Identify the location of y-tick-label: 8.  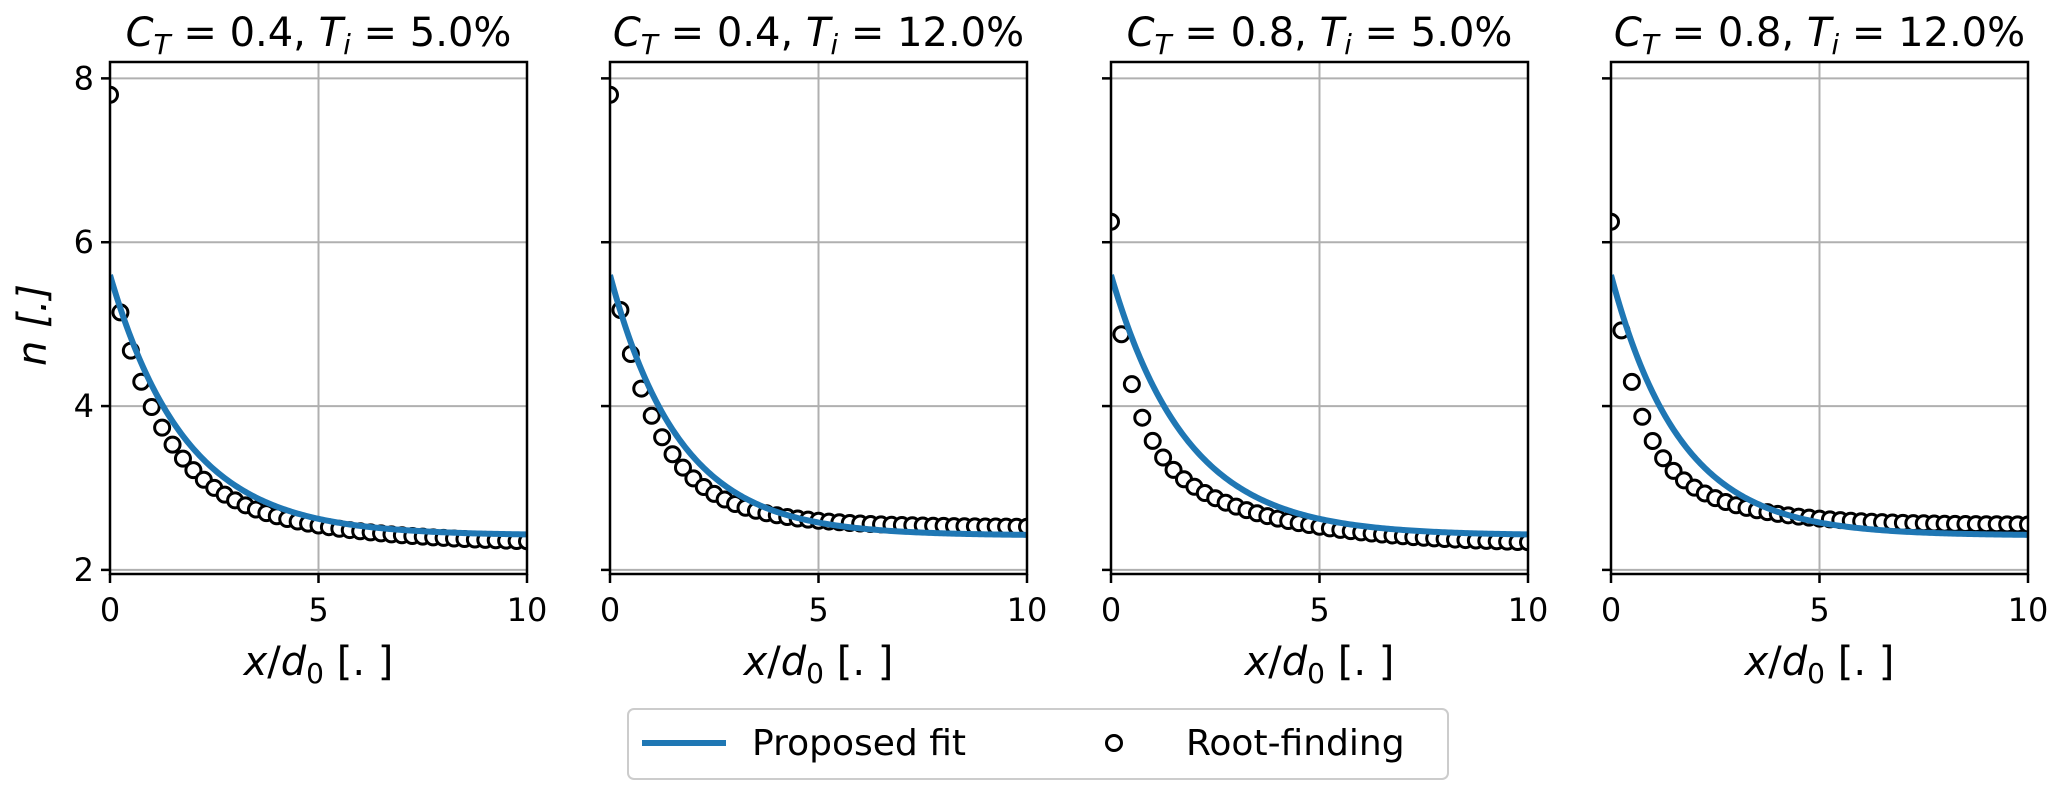
(84, 78).